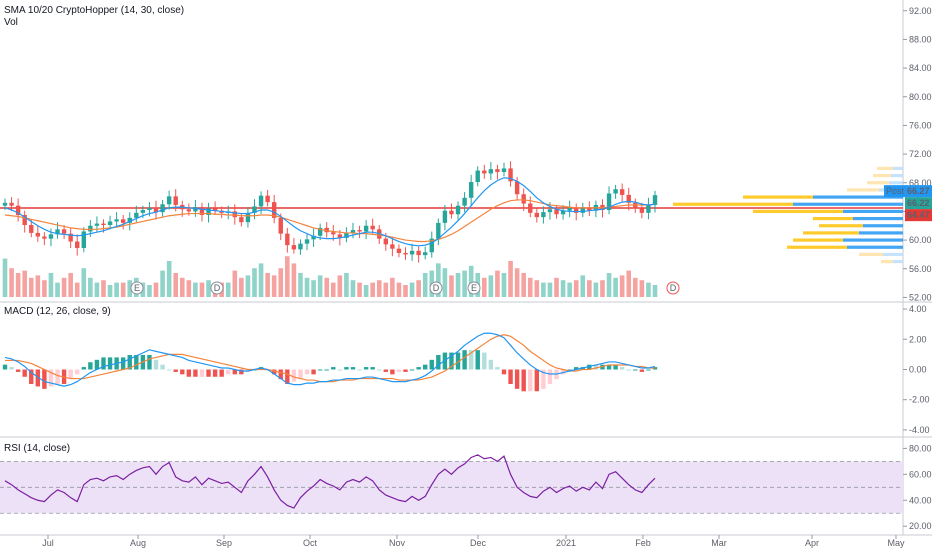 The width and height of the screenshot is (932, 550). Describe the element at coordinates (37, 448) in the screenshot. I see `rsi-legend: RSI (14, close)` at that location.